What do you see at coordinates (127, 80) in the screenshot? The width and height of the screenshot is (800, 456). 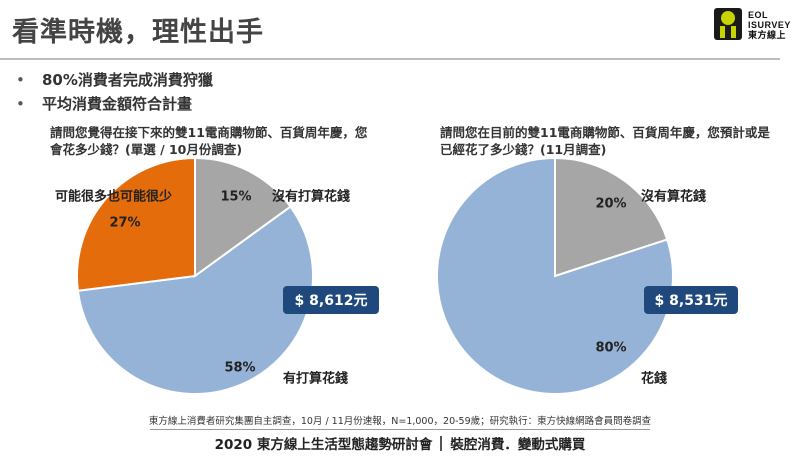 I see `bullet-text: 80%消費者完成消費狩獵` at bounding box center [127, 80].